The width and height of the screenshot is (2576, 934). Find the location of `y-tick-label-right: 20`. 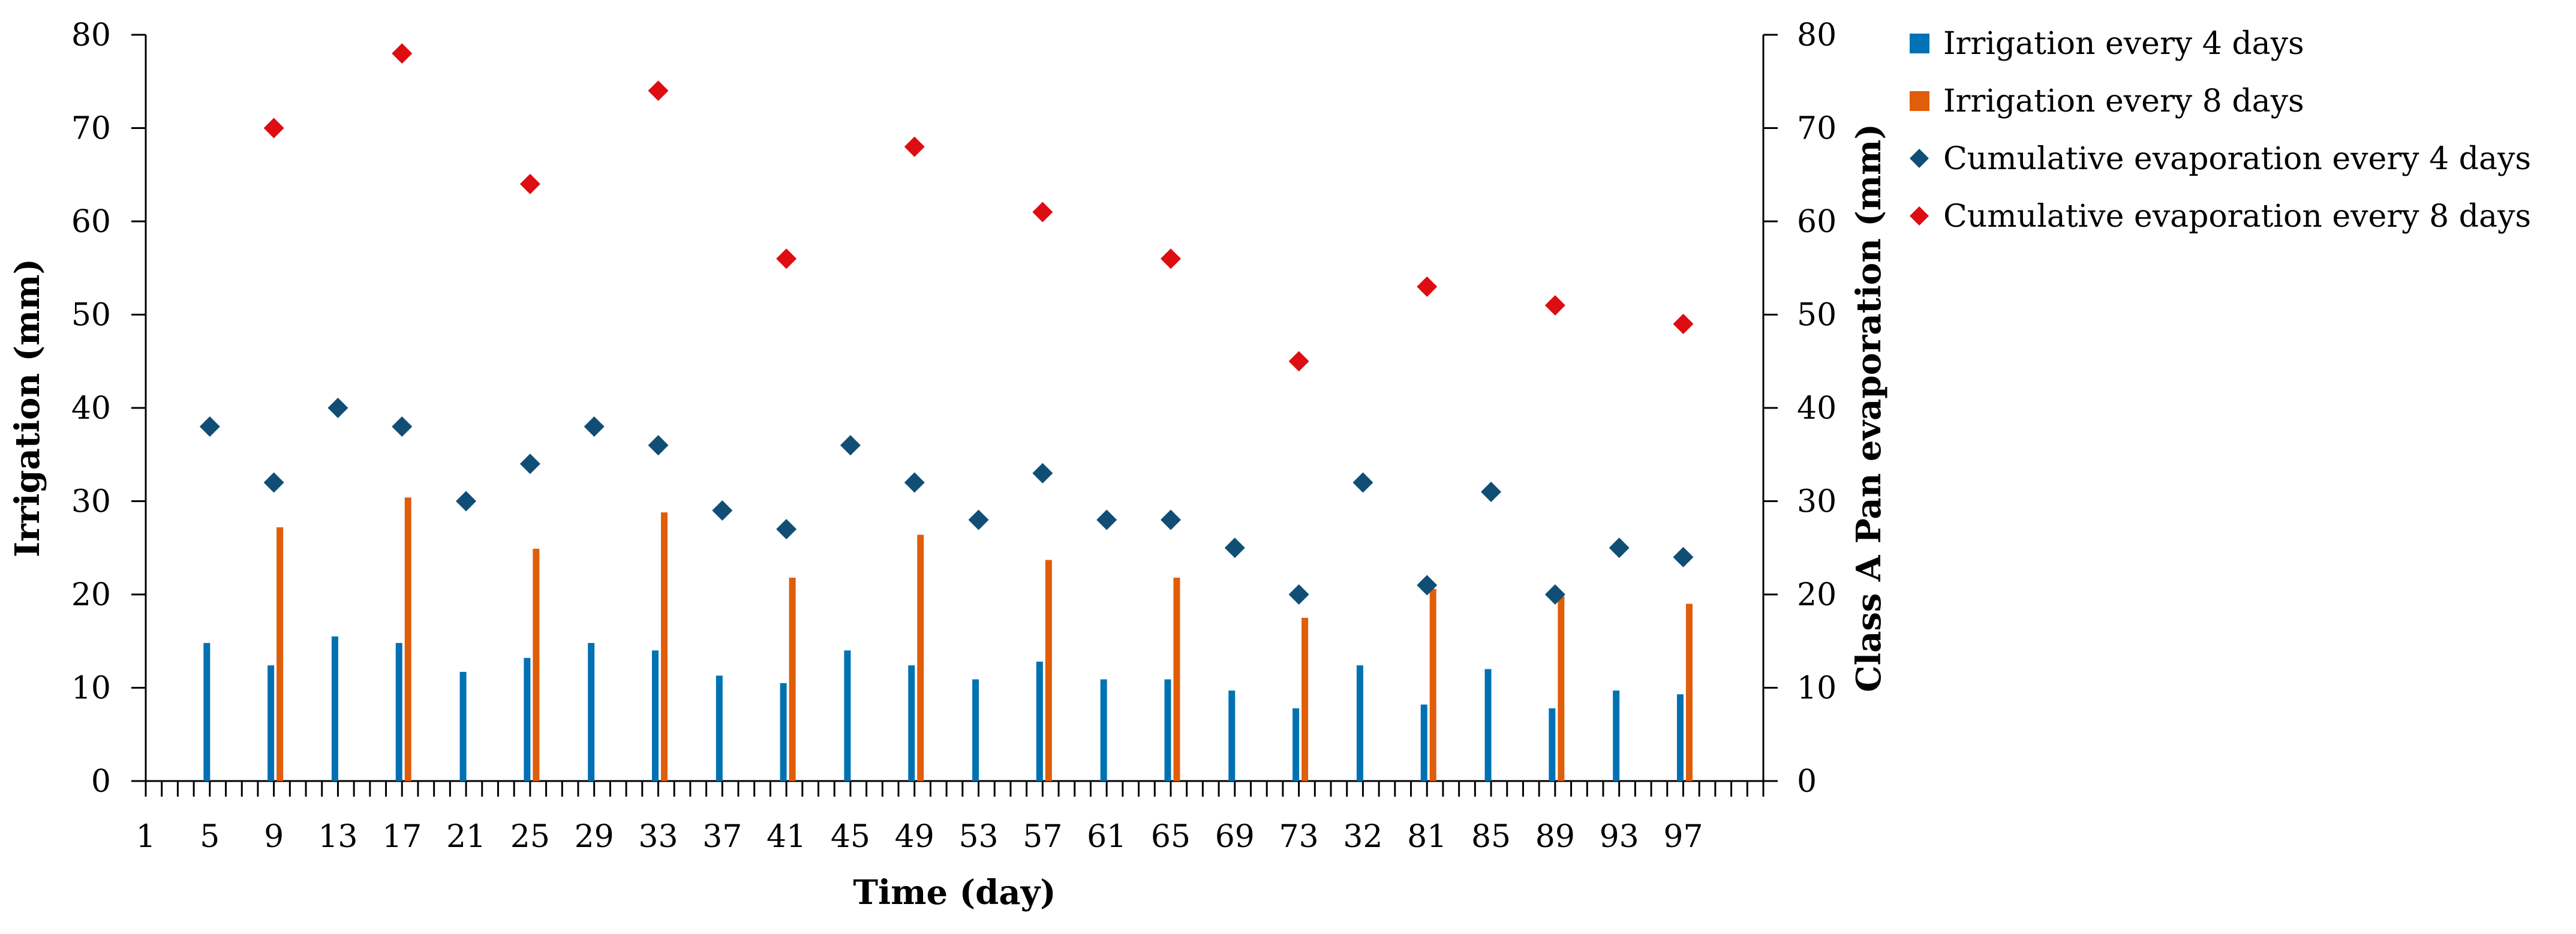

y-tick-label-right: 20 is located at coordinates (1817, 595).